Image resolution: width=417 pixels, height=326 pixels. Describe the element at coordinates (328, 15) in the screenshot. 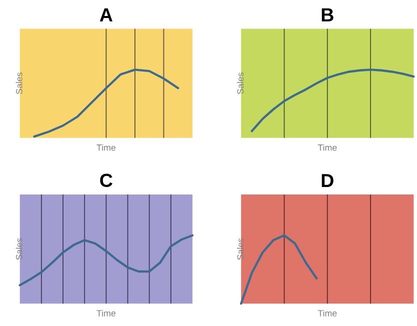

I see `chart-title: B` at that location.